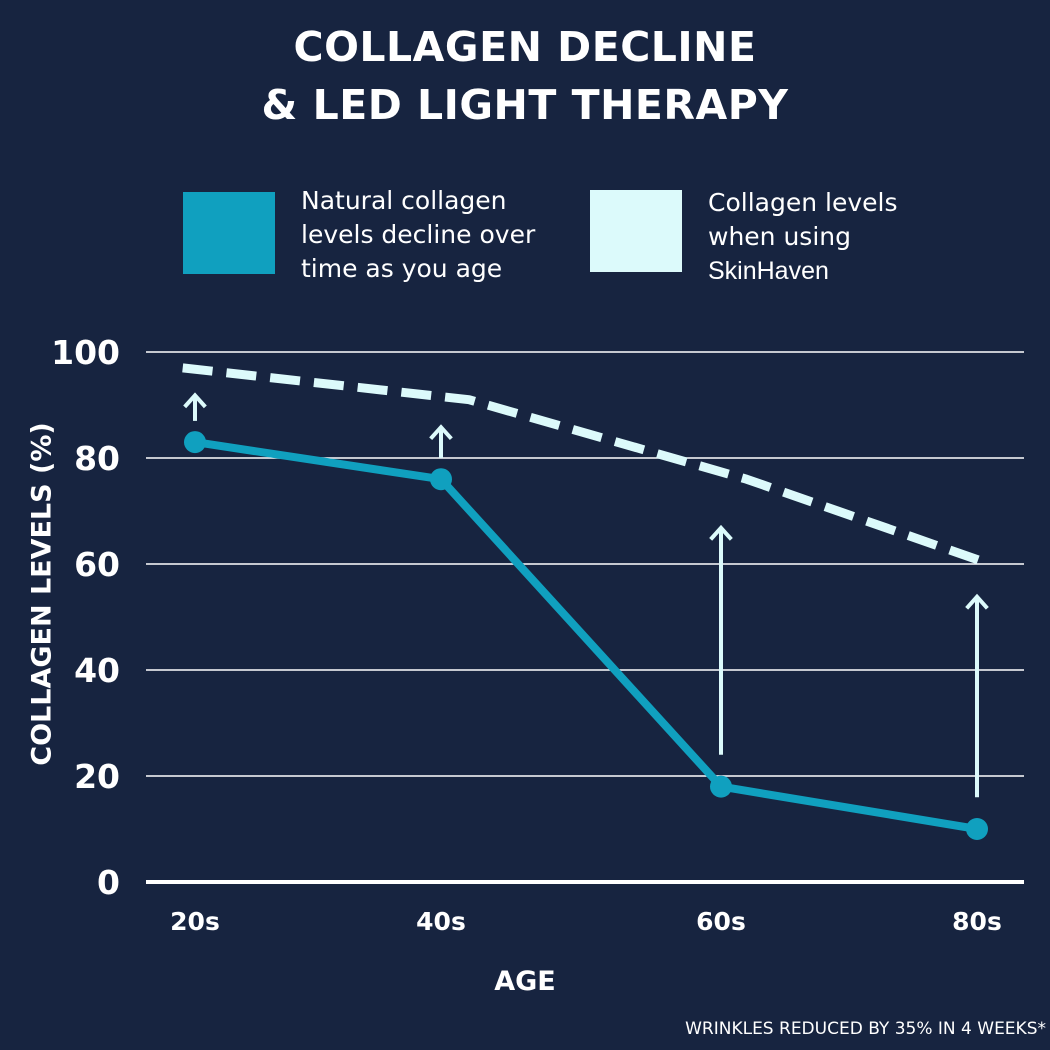 This screenshot has height=1050, width=1050. Describe the element at coordinates (525, 47) in the screenshot. I see `chart-title-line-1: COLLAGEN DECLINE` at that location.